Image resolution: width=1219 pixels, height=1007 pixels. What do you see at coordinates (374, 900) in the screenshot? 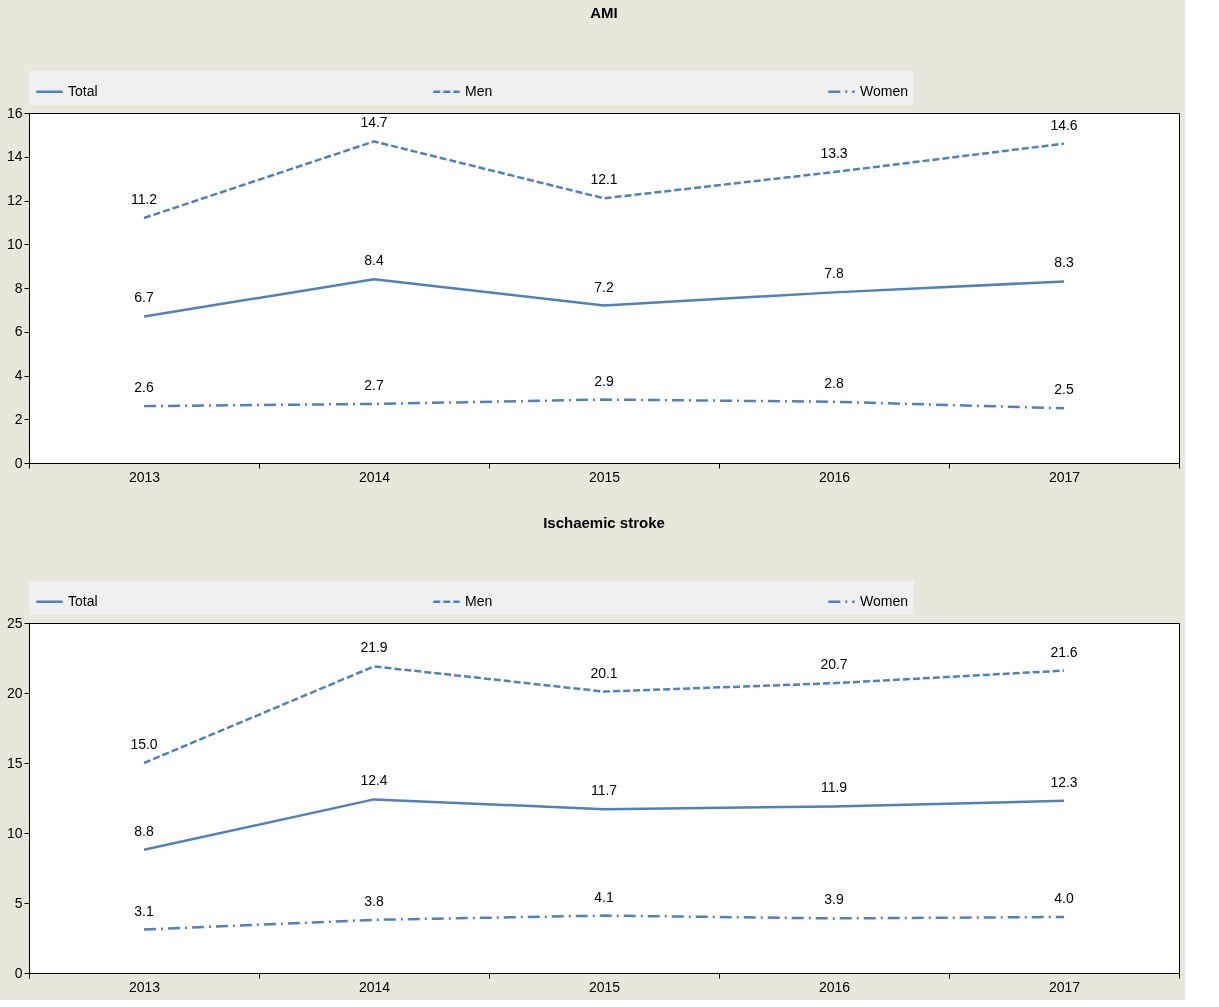
I see `data-label: 3.8` at bounding box center [374, 900].